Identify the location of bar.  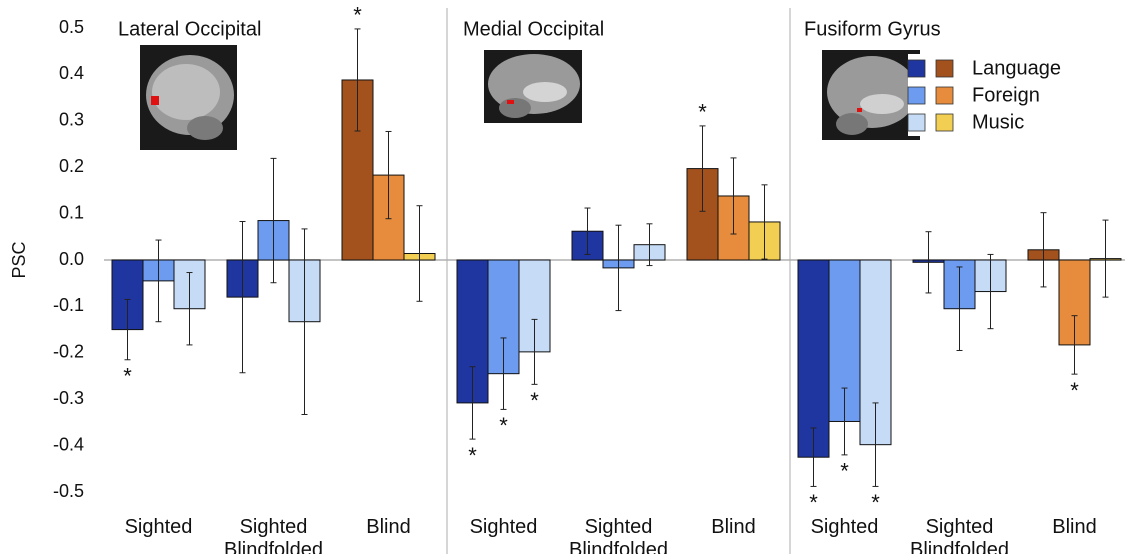
(1074, 302).